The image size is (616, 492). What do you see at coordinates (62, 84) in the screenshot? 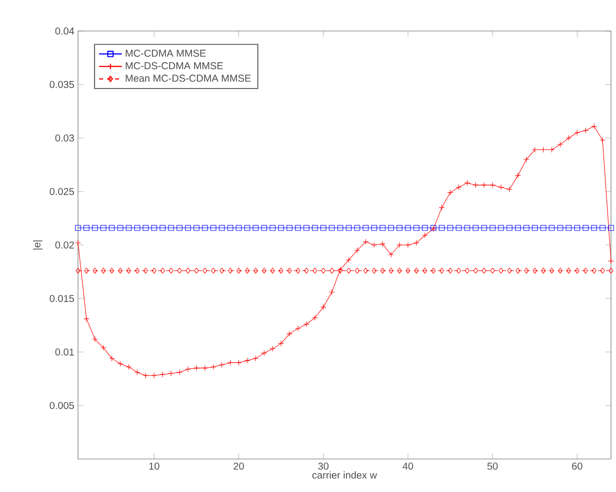
I see `y-tick-label: 0.035` at bounding box center [62, 84].